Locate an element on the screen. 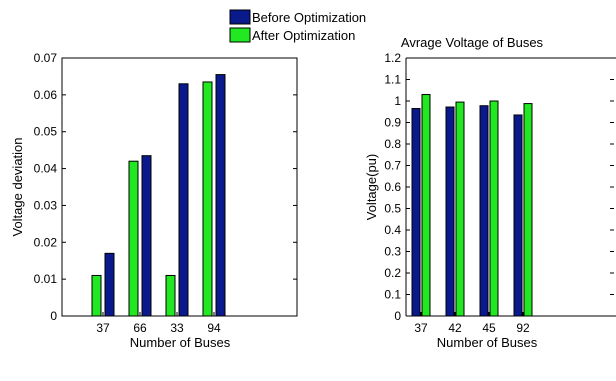 The width and height of the screenshot is (616, 381). x-axis-ticks: 37 42 45 92 is located at coordinates (472, 323).